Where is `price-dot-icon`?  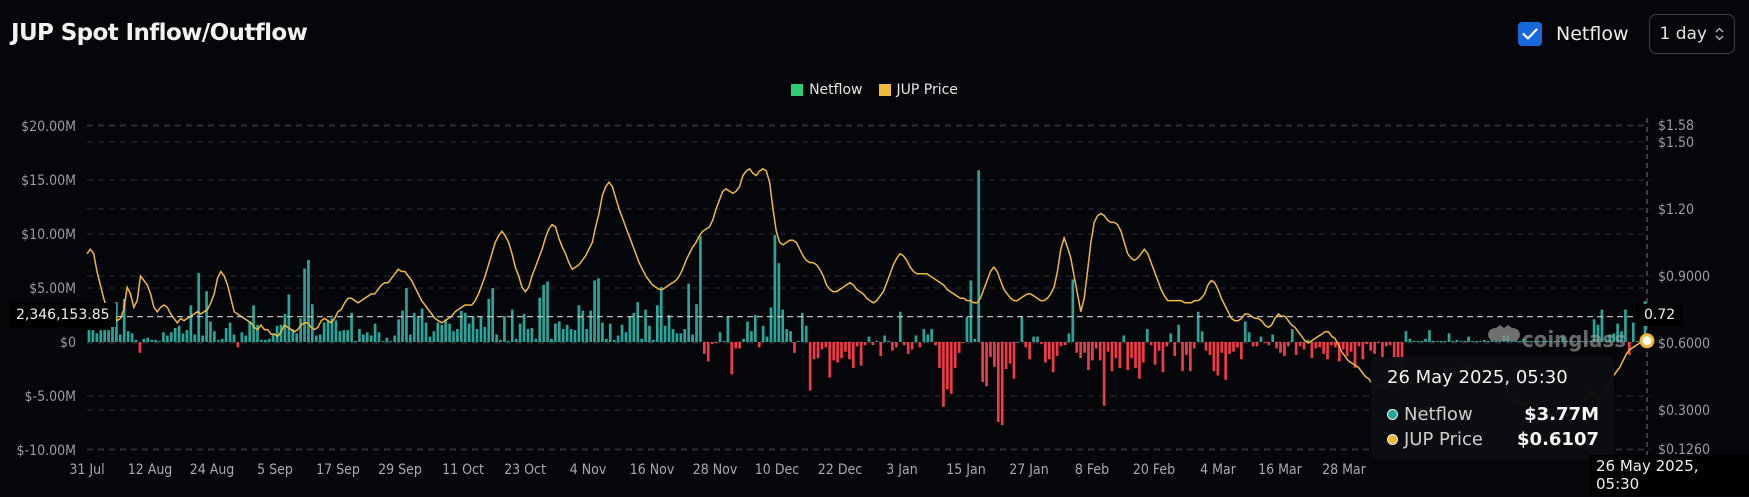 price-dot-icon is located at coordinates (1392, 439).